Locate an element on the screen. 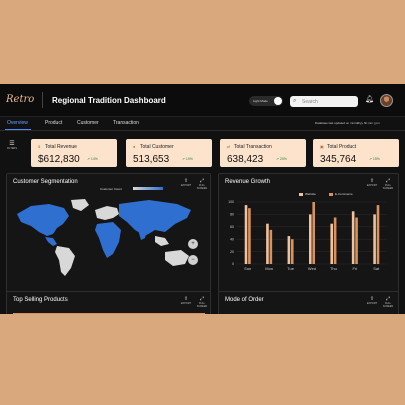  x-tick-label: Fri is located at coordinates (355, 268).